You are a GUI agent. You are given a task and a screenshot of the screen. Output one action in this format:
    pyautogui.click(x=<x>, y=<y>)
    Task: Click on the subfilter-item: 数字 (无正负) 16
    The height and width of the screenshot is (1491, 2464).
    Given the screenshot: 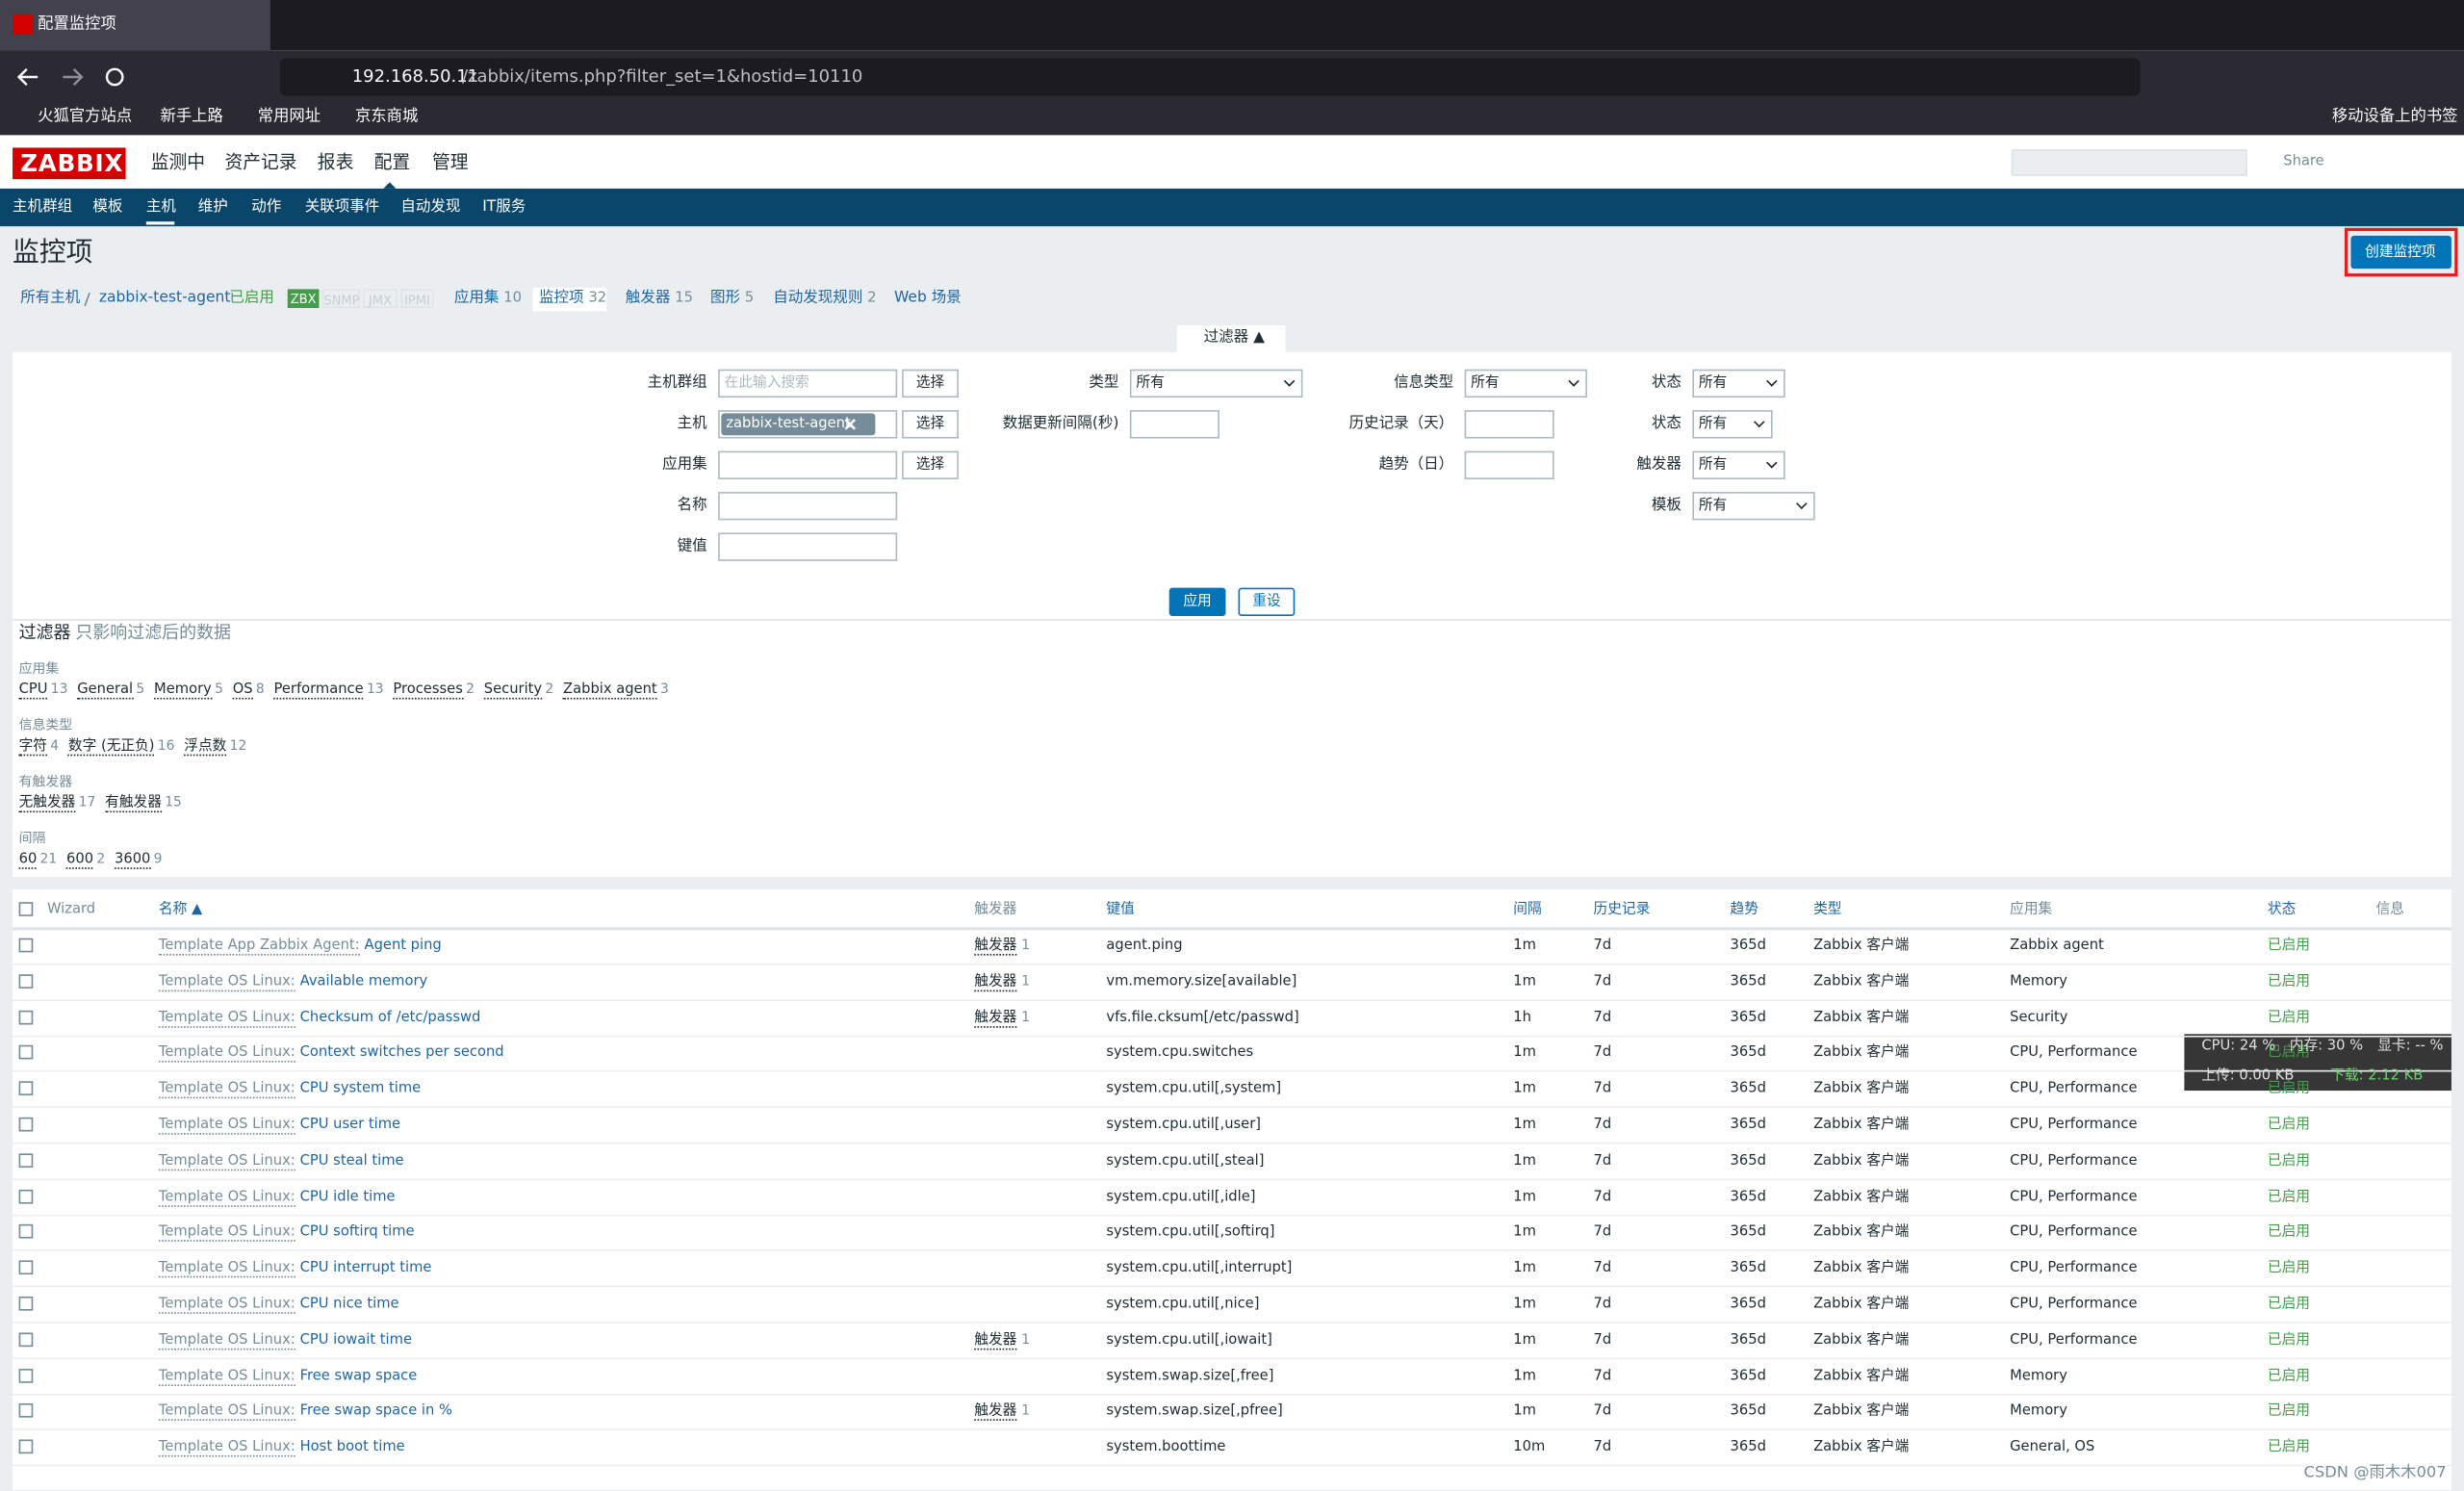 What is the action you would take?
    pyautogui.click(x=120, y=746)
    